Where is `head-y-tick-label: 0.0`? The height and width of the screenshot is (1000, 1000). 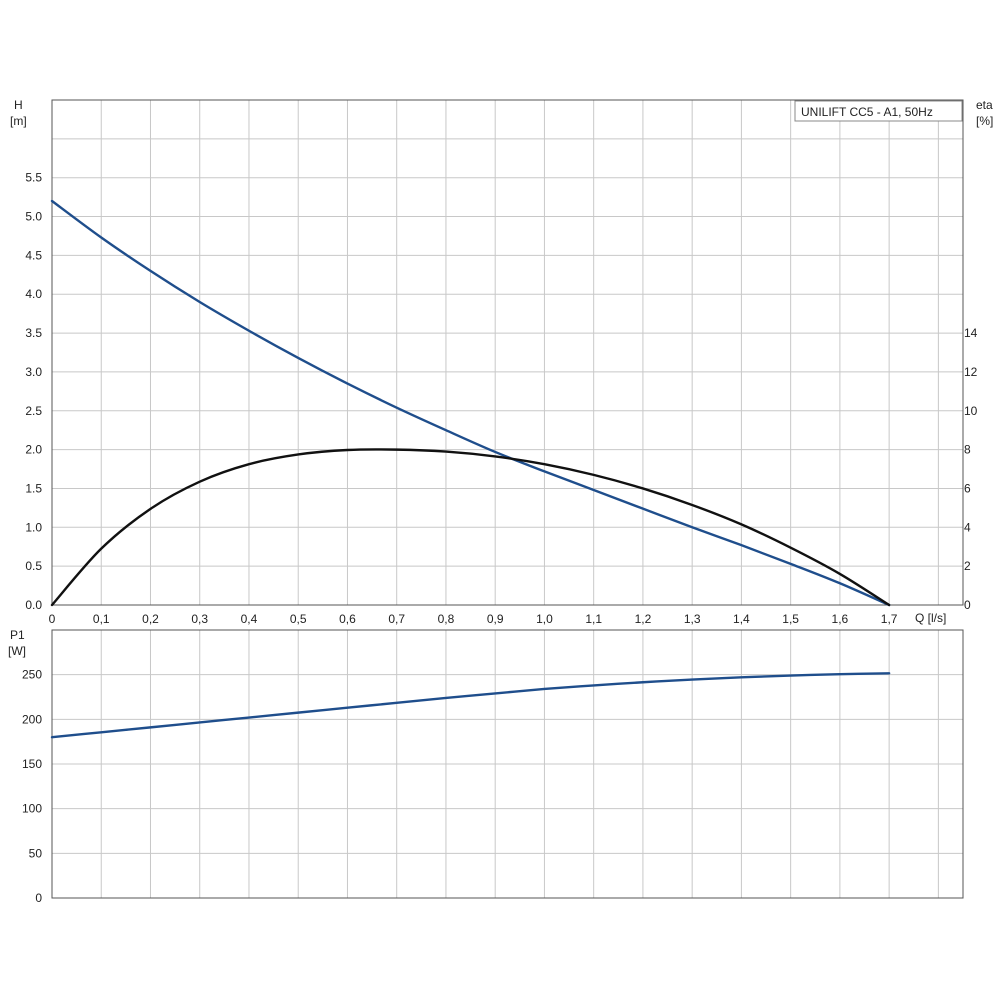 head-y-tick-label: 0.0 is located at coordinates (33, 605).